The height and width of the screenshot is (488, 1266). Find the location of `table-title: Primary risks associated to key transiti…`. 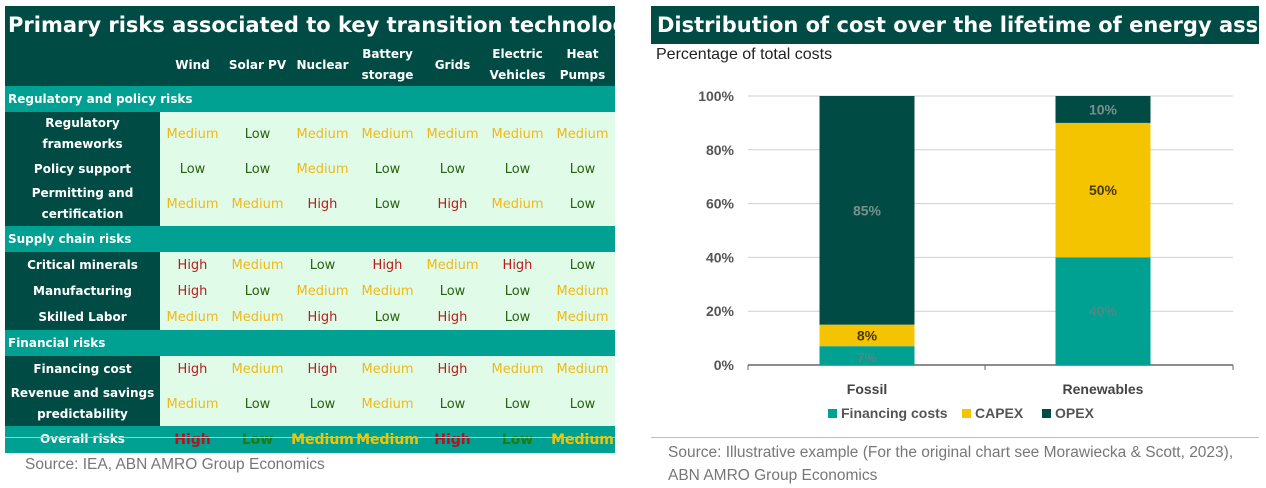

table-title: Primary risks associated to key transiti… is located at coordinates (310, 25).